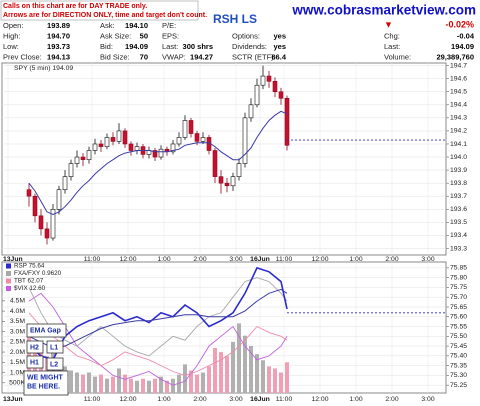 Image resolution: width=480 pixels, height=406 pixels. I want to click on vol-tick-label: 3.5M, so click(17, 321).